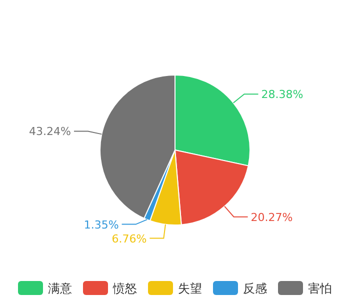 The width and height of the screenshot is (348, 300). Describe the element at coordinates (101, 225) in the screenshot. I see `data-label: 1.35%` at that location.